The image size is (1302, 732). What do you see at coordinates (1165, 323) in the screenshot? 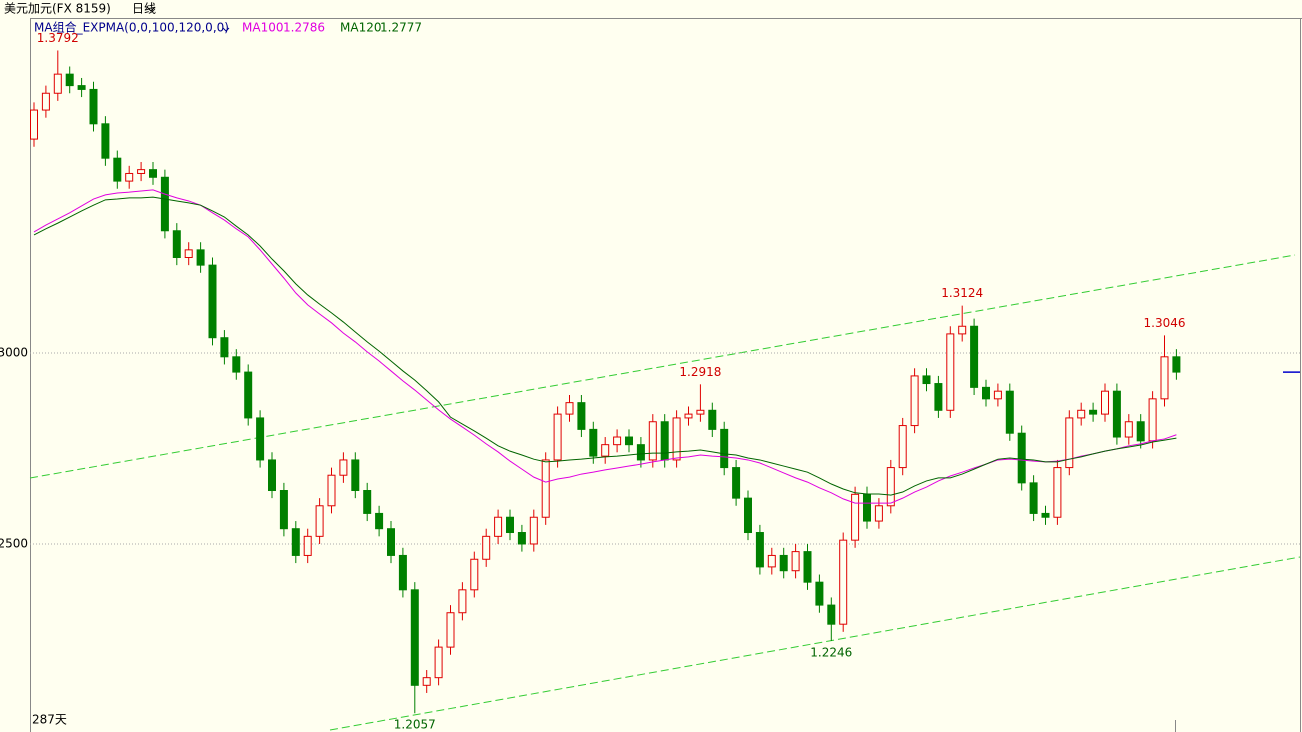
I see `extreme-label: 1.3046` at bounding box center [1165, 323].